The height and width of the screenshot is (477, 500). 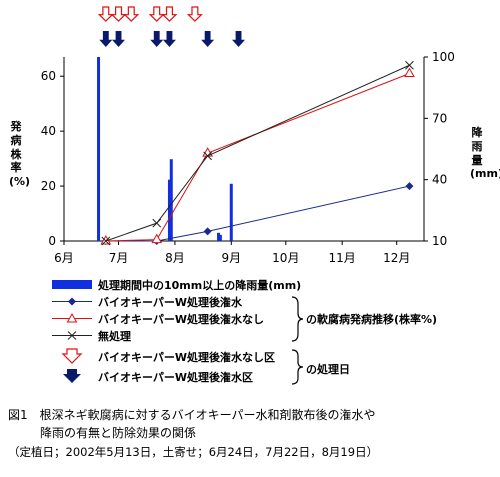 What do you see at coordinates (443, 57) in the screenshot?
I see `y-right-tick-label: 100` at bounding box center [443, 57].